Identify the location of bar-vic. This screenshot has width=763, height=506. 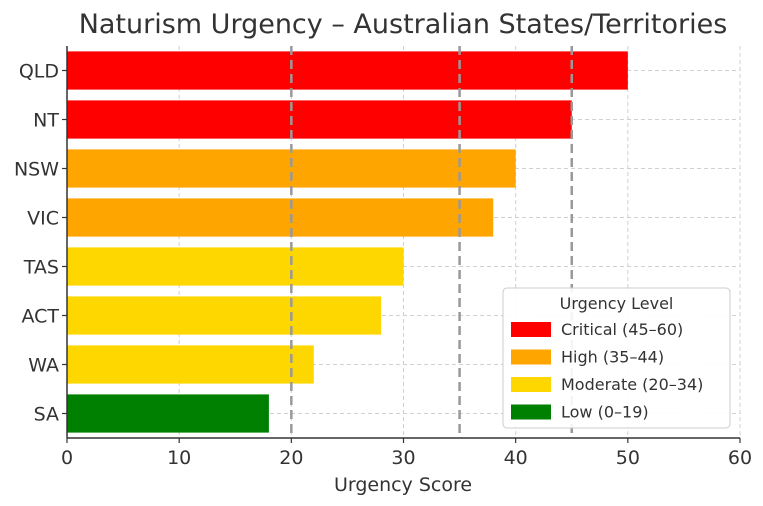
(280, 217).